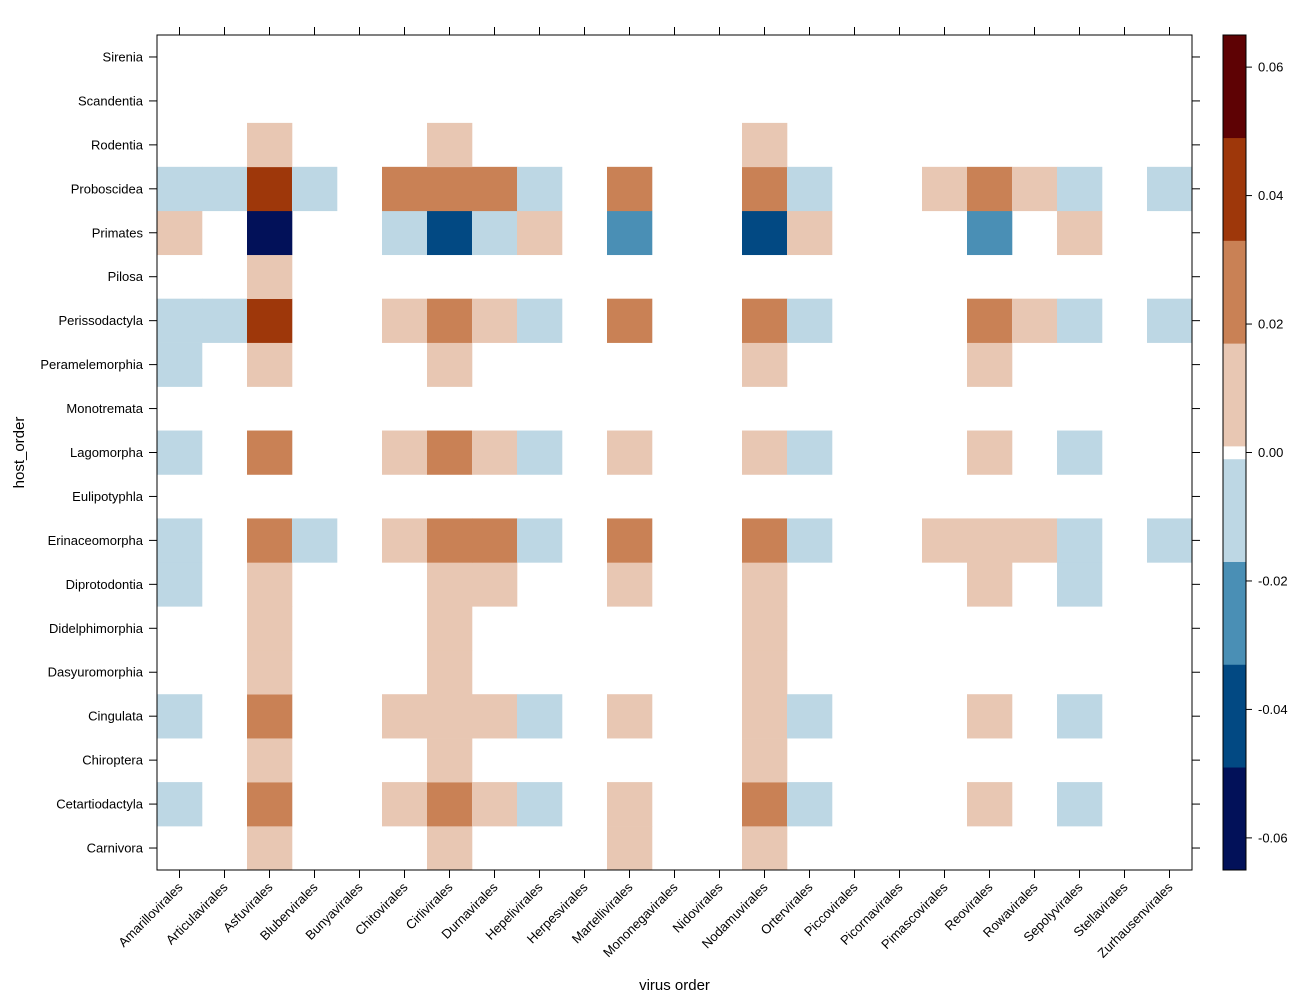  I want to click on y-tick-label: Perissodactyla, so click(100, 320).